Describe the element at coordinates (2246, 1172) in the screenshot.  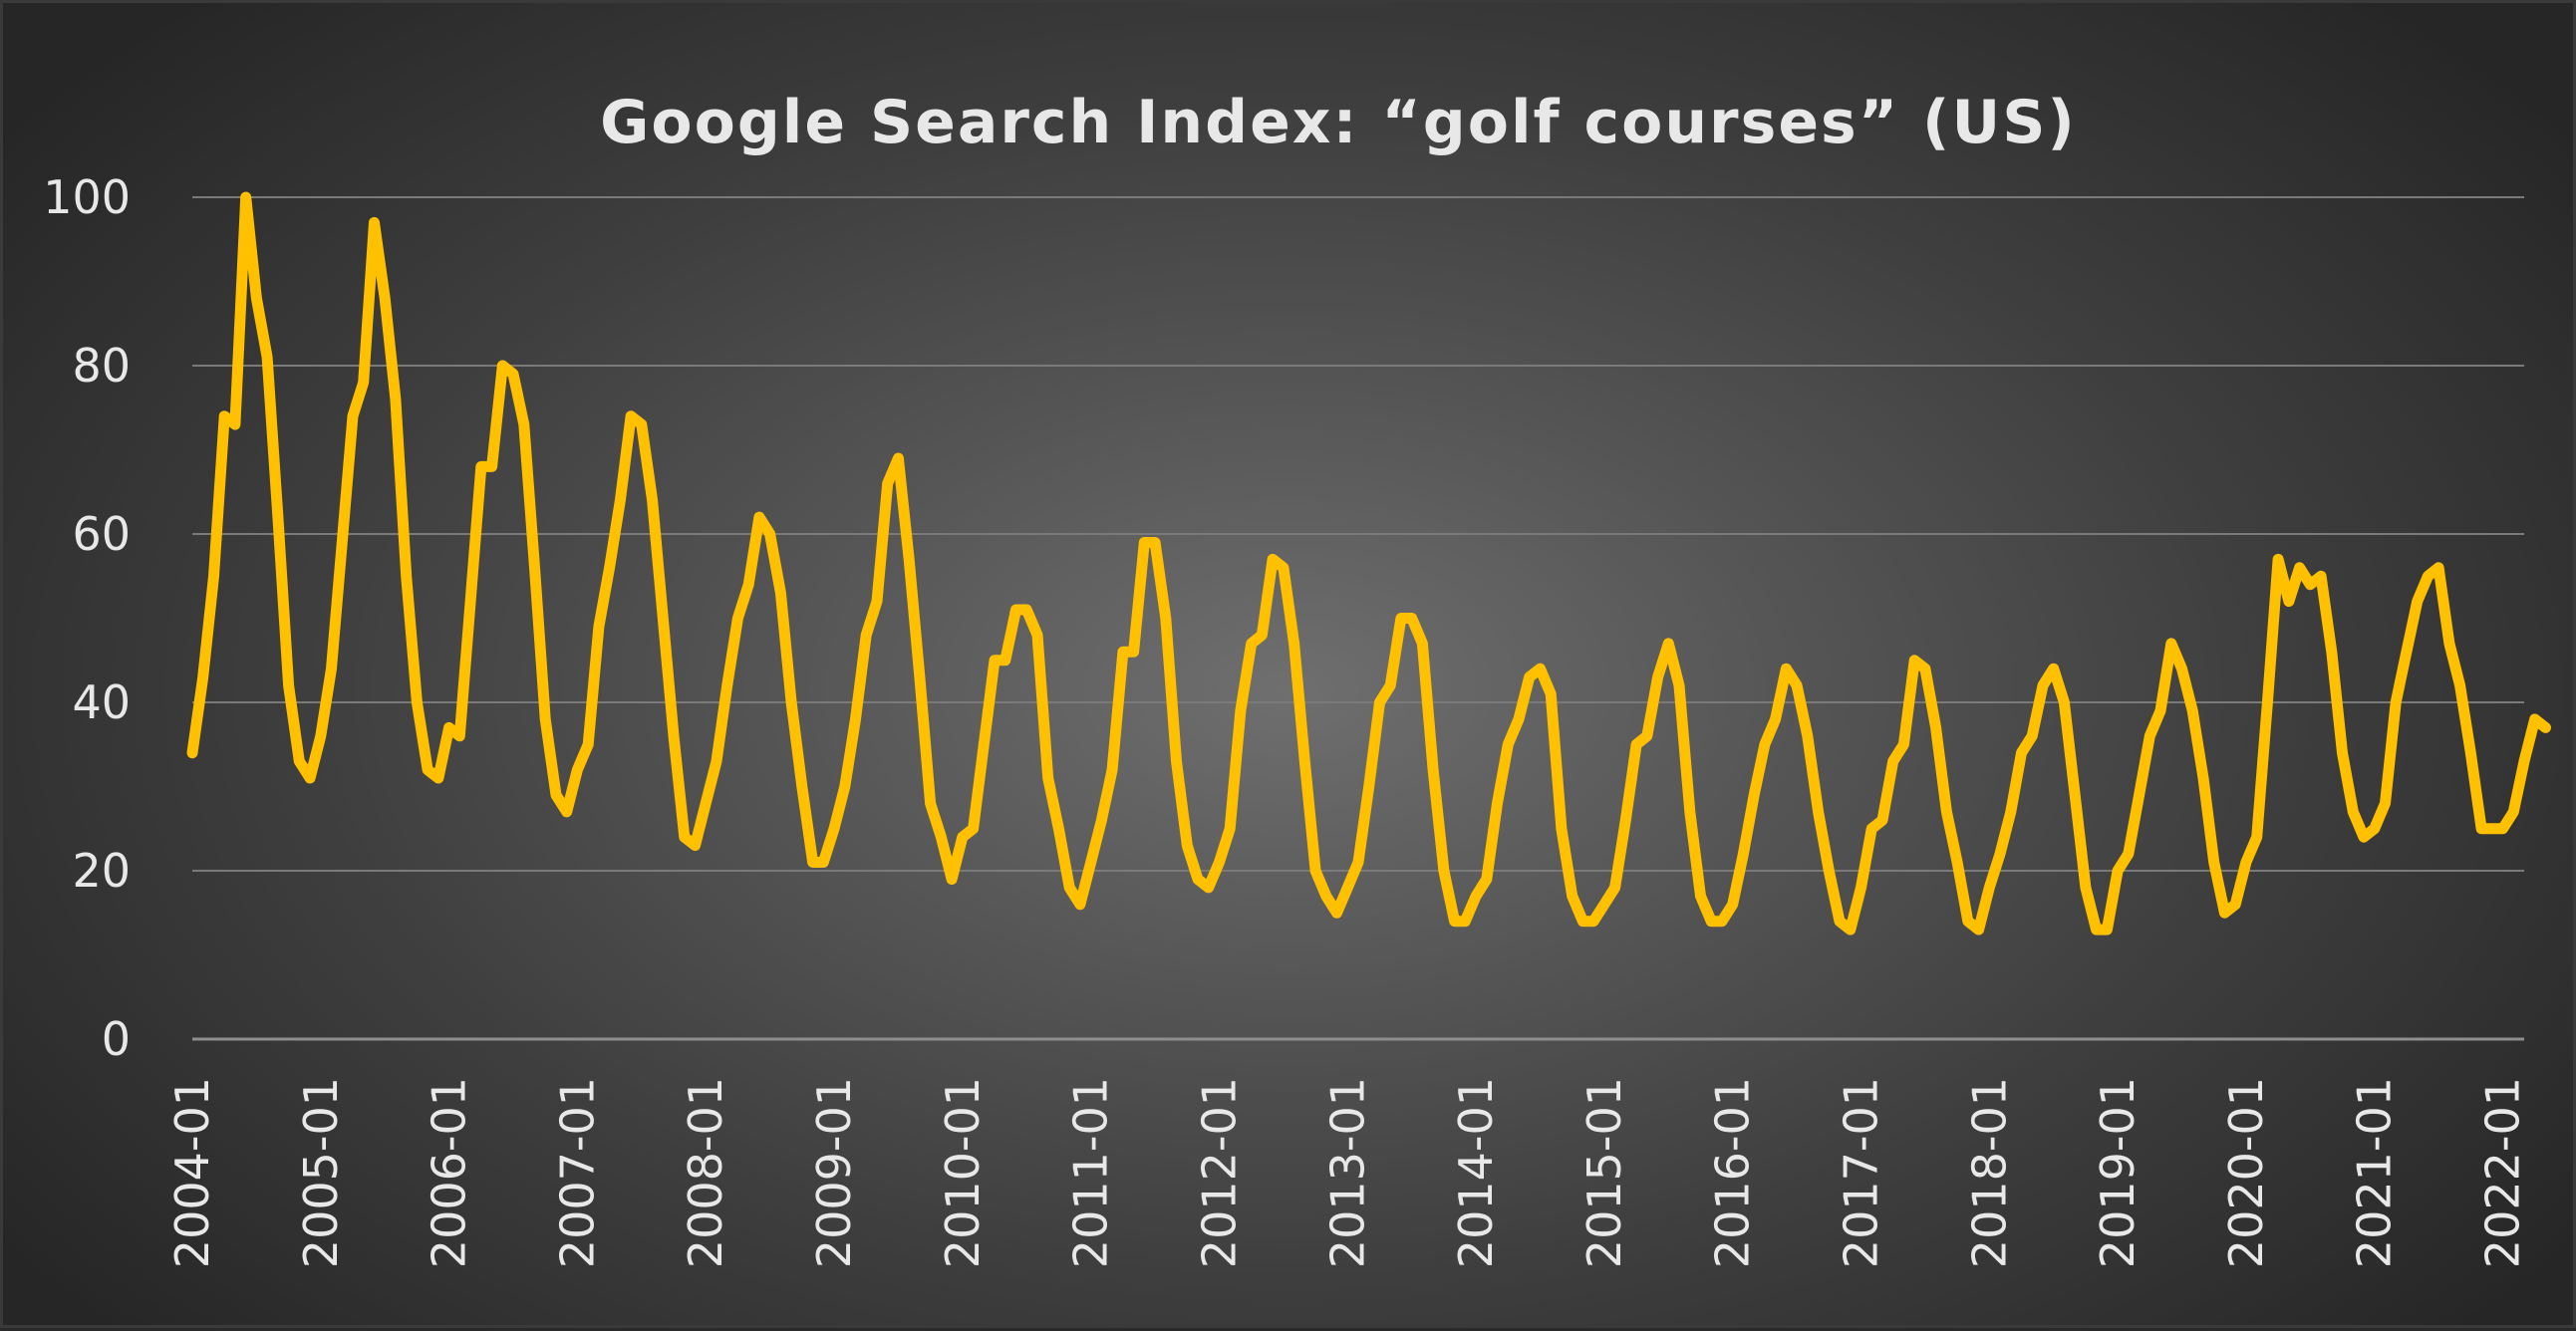
I see `x-tick-label-2020-01: 2020-01` at that location.